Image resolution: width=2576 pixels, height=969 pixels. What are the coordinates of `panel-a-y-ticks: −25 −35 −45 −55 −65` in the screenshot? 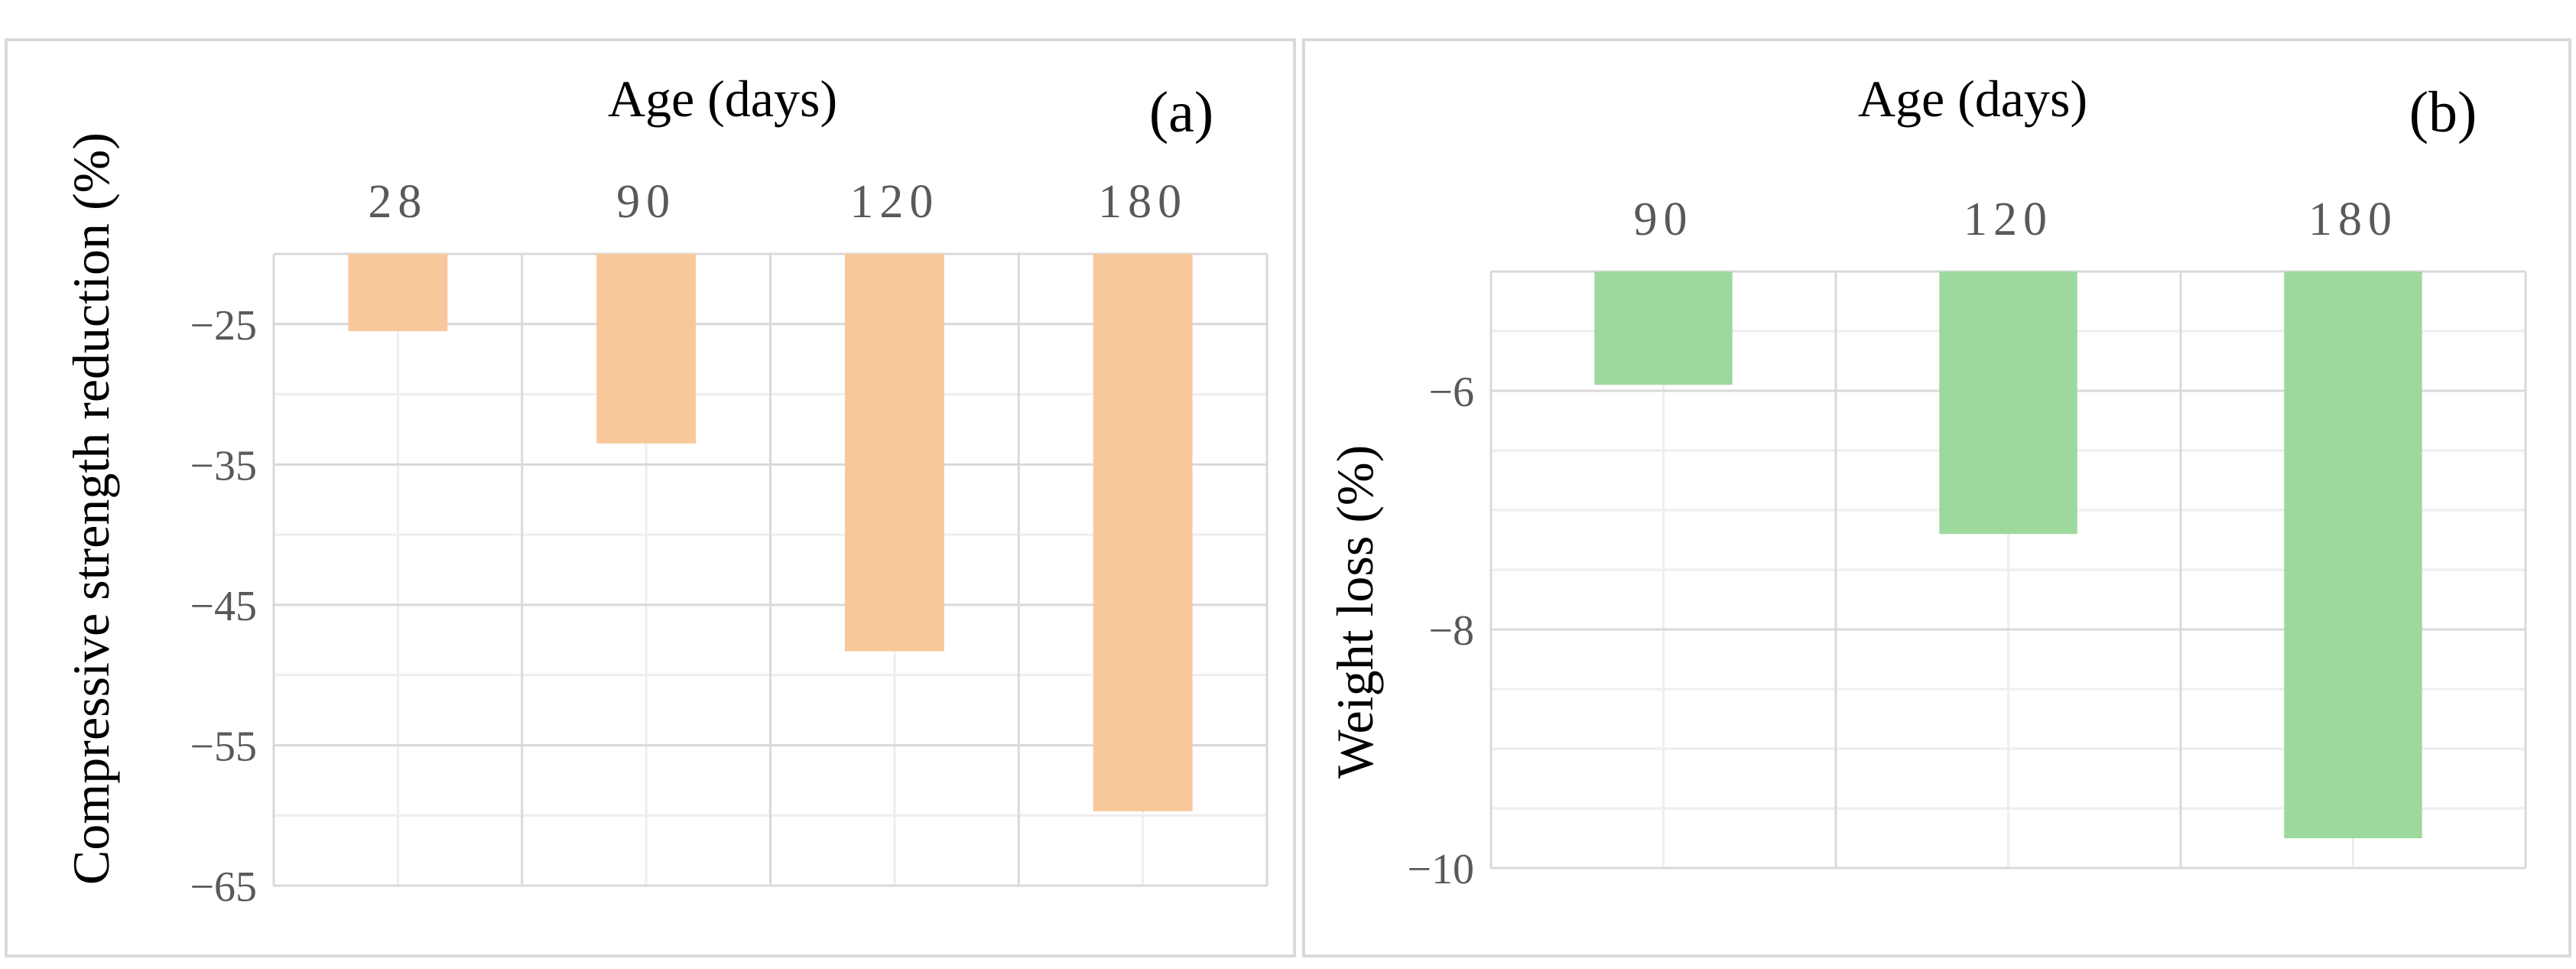 It's located at (224, 606).